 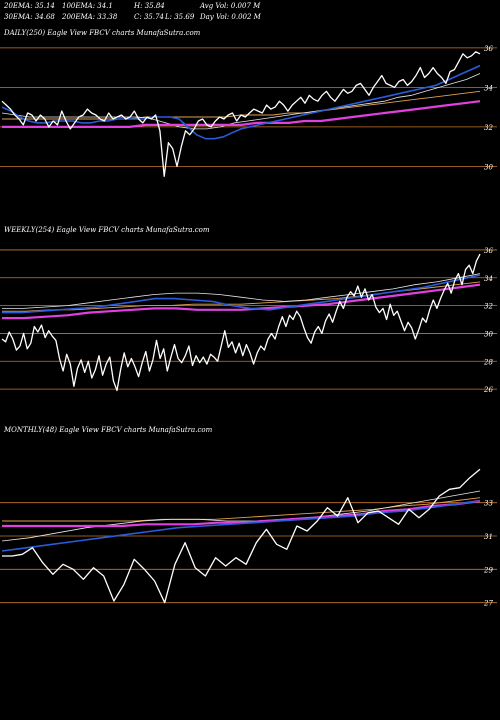 What do you see at coordinates (488, 390) in the screenshot?
I see `weekly-ytick-label: 26` at bounding box center [488, 390].